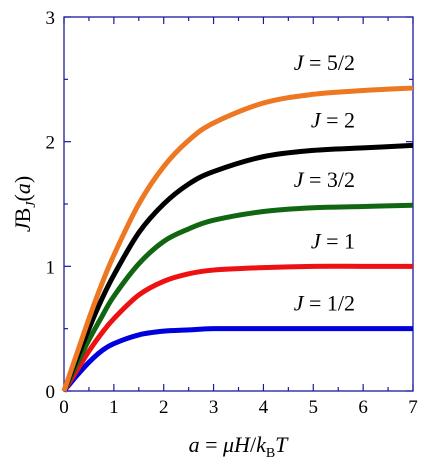  Describe the element at coordinates (51, 267) in the screenshot. I see `y-tick-label: 1` at that location.